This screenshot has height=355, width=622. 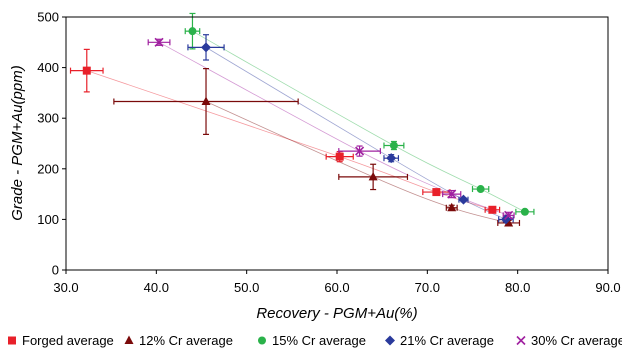 What do you see at coordinates (48, 168) in the screenshot?
I see `y-tick-label: 200` at bounding box center [48, 168].